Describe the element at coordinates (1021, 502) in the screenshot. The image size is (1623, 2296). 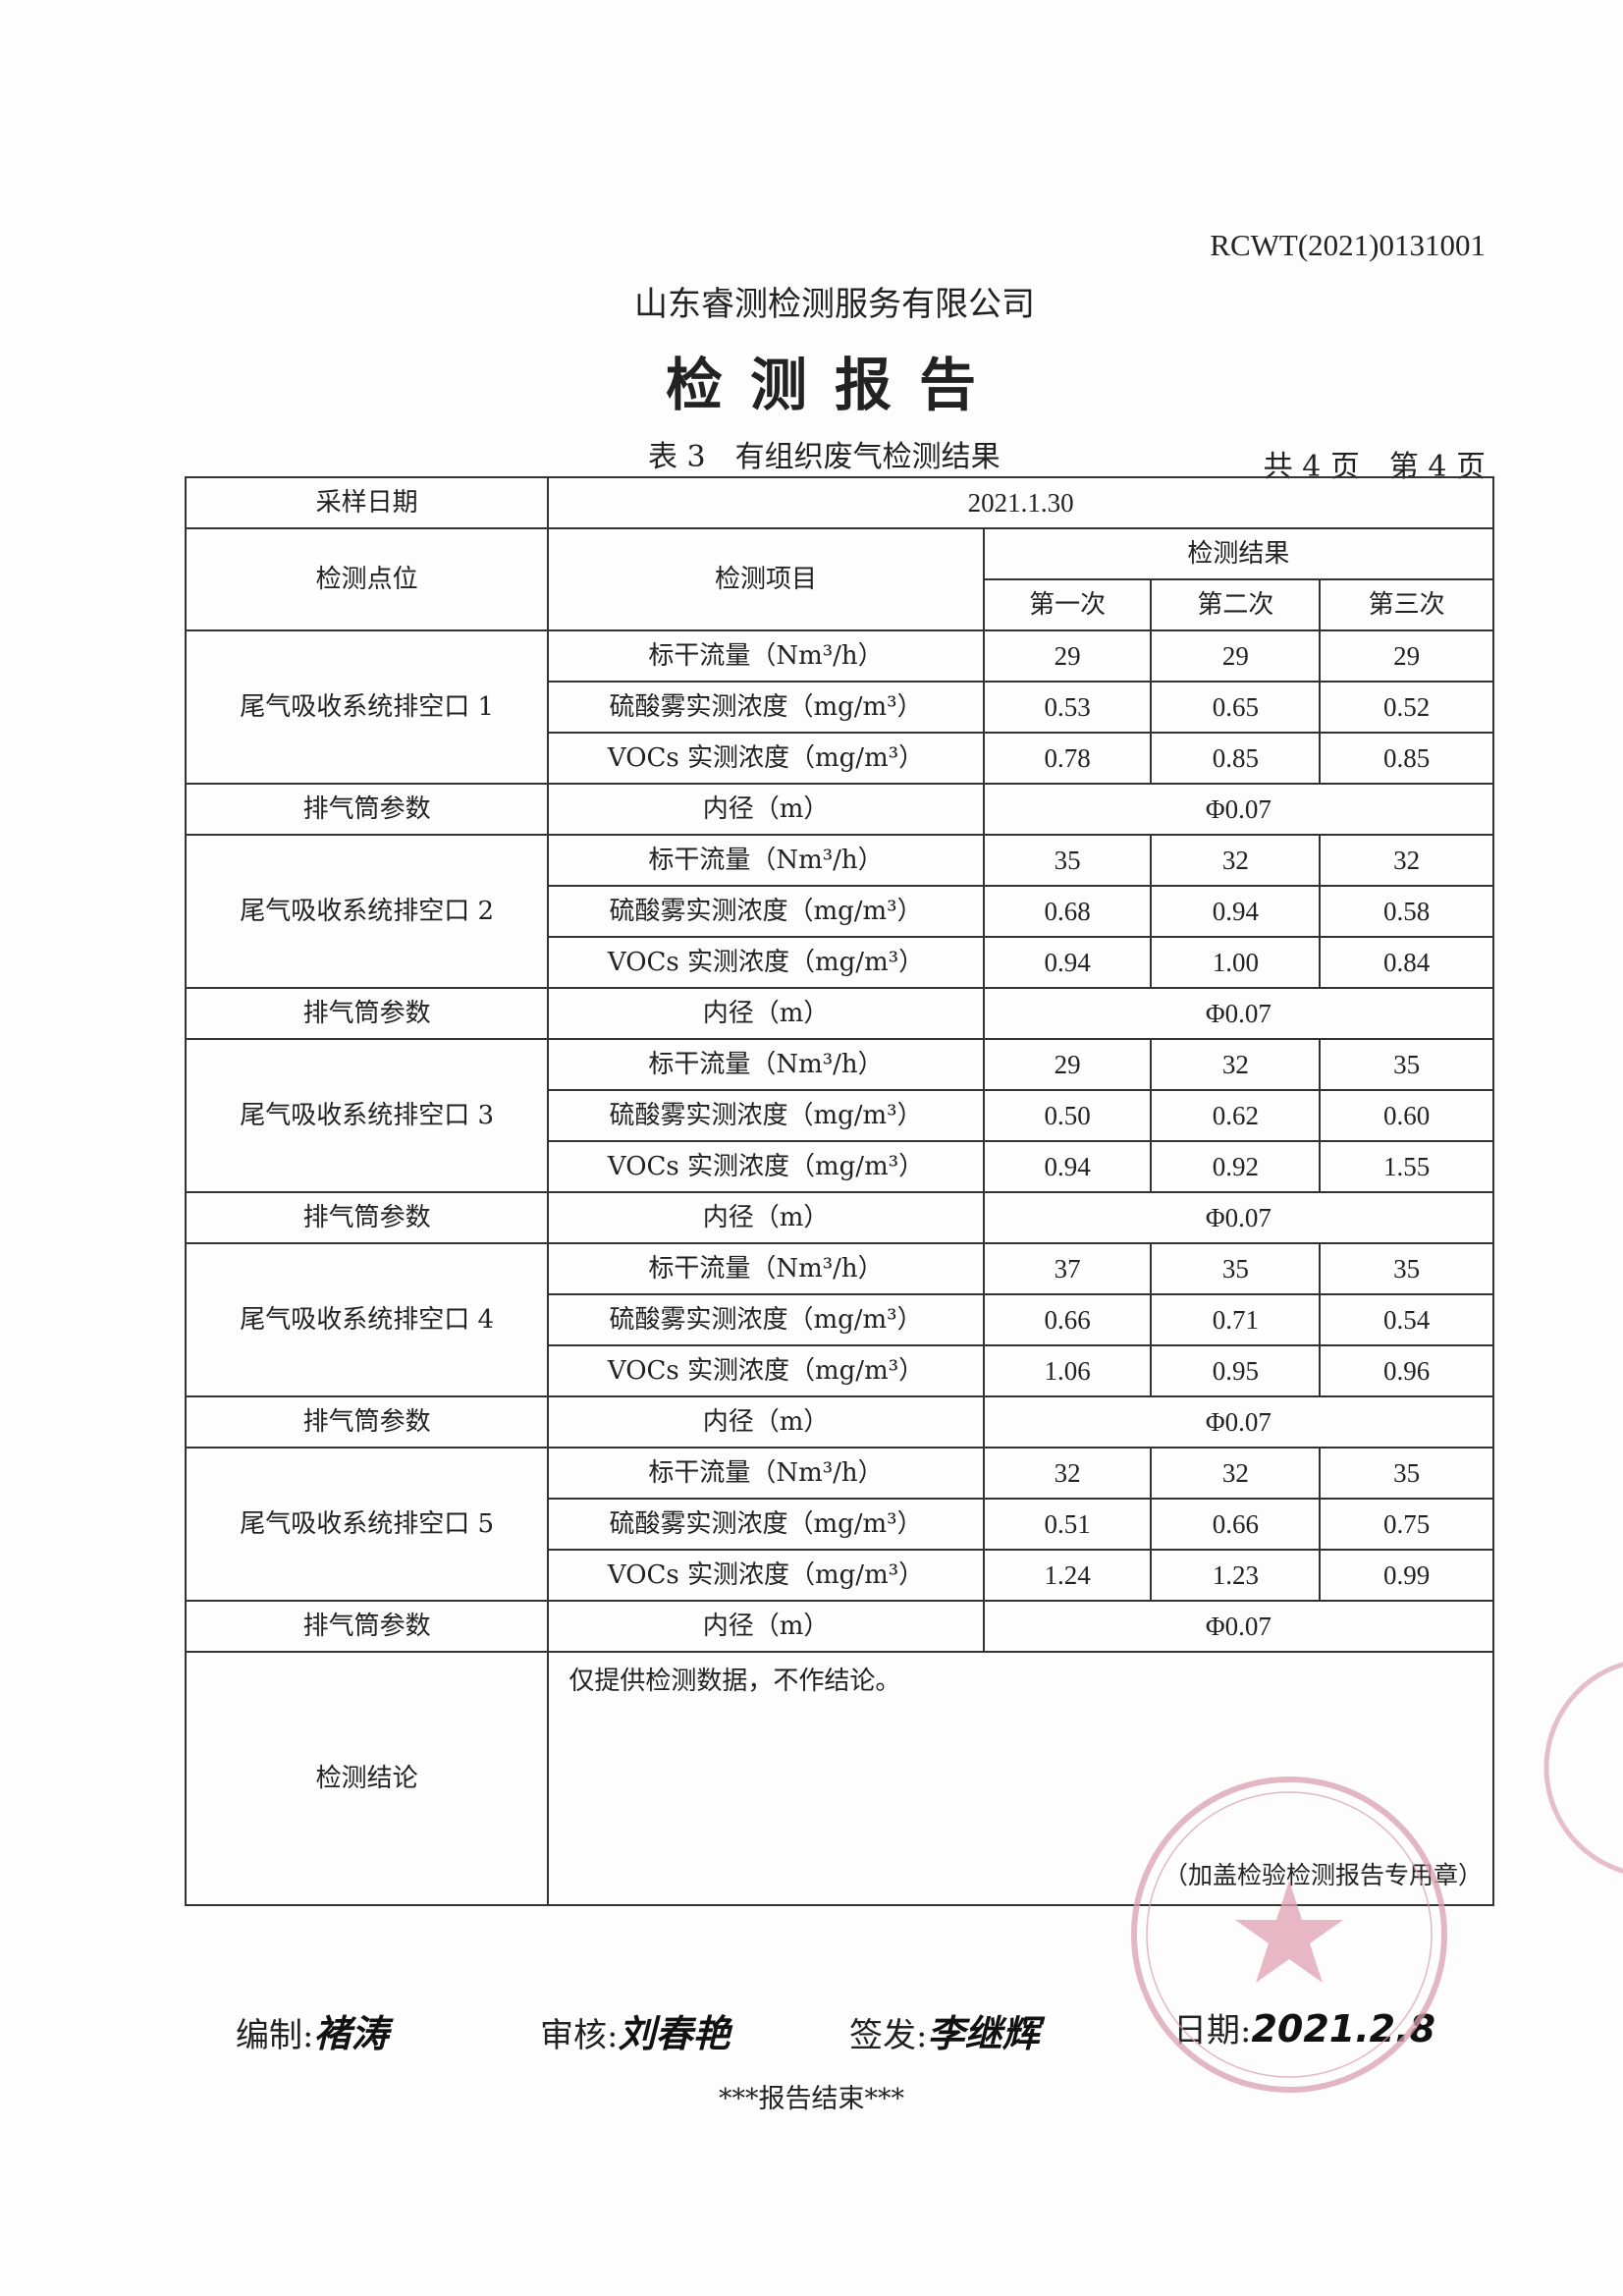
I see `sampling-date-value: 2021.1.30` at that location.